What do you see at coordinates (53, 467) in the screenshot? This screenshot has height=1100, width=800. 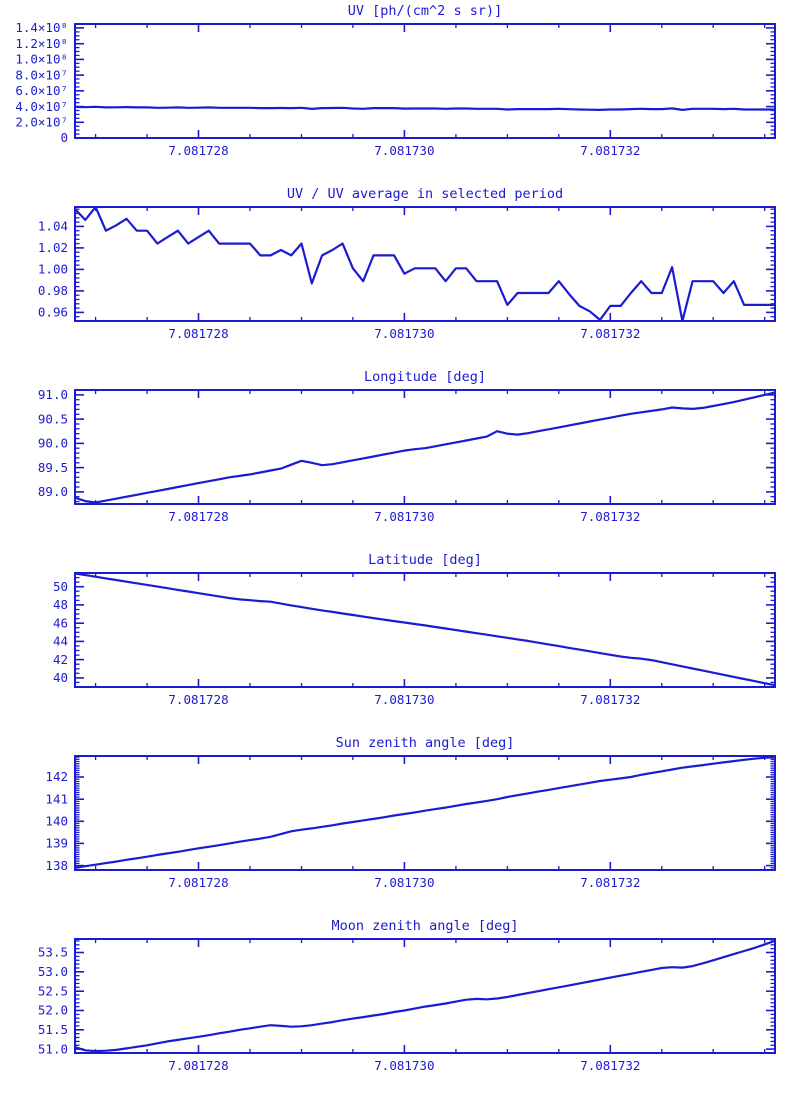 I see `svg-text: 89.5` at bounding box center [53, 467].